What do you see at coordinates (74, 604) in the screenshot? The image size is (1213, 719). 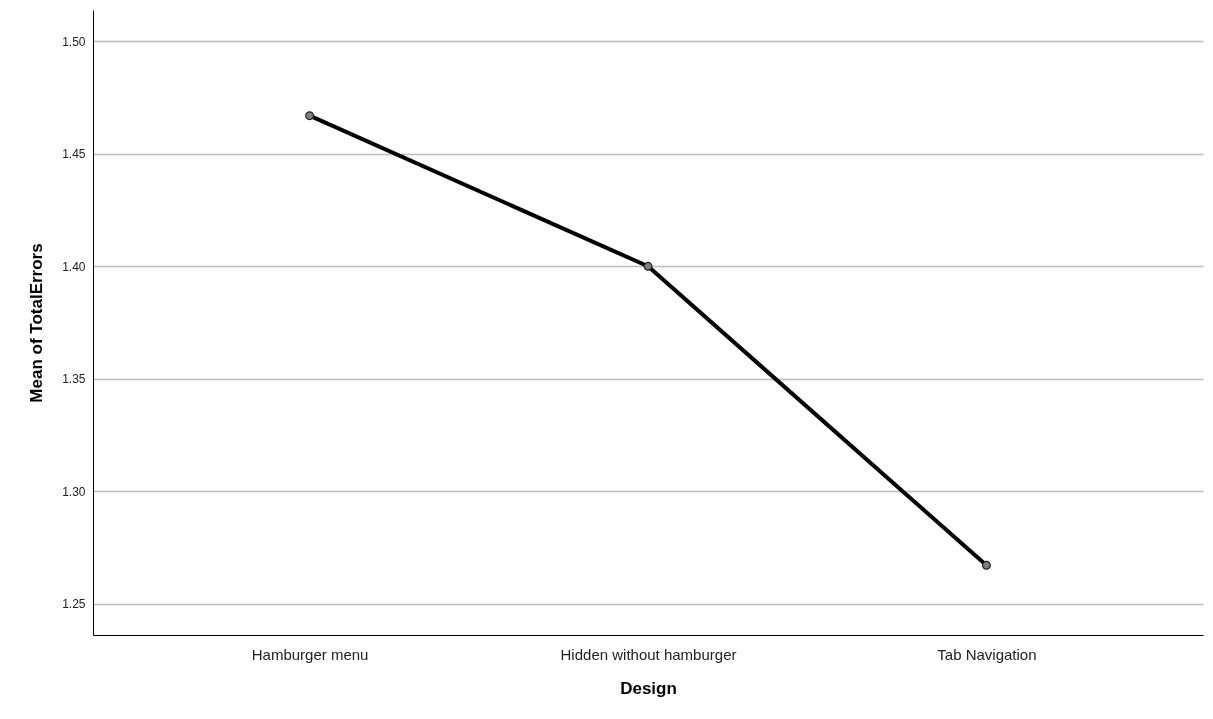 I see `y-tick-label: 1.25` at bounding box center [74, 604].